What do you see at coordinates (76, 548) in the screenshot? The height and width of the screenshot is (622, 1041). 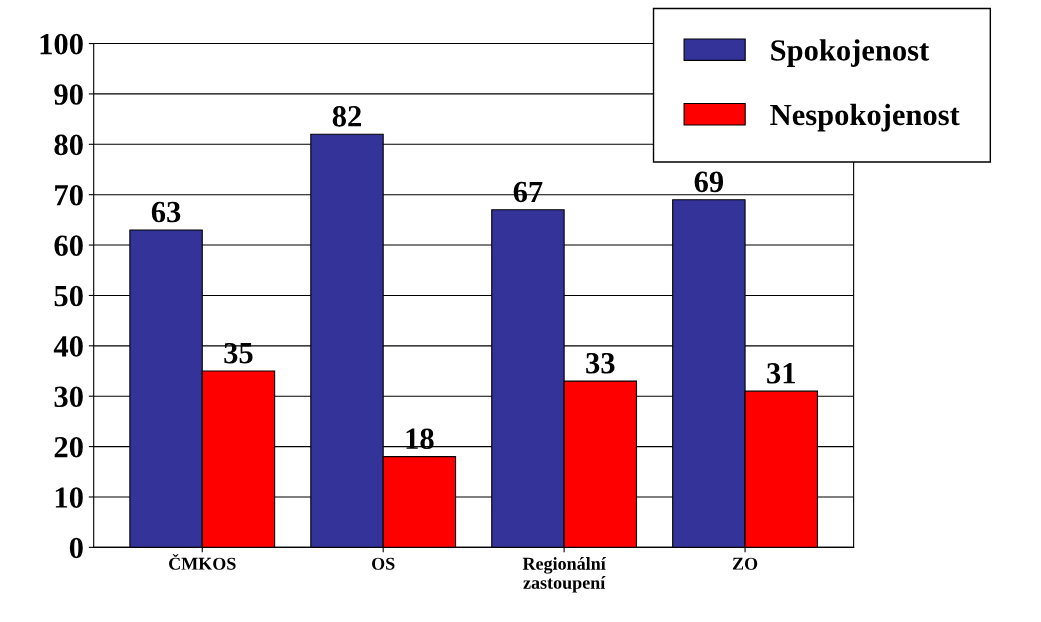 I see `y-tick-label: 0` at bounding box center [76, 548].